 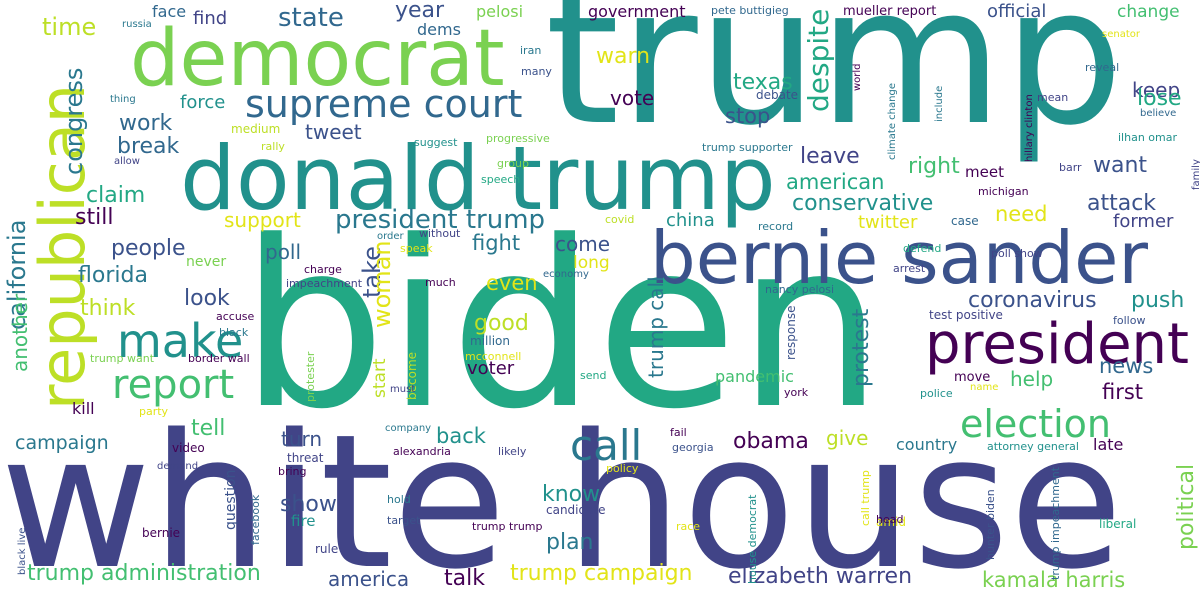 I want to click on word-texas: texas, so click(x=763, y=82).